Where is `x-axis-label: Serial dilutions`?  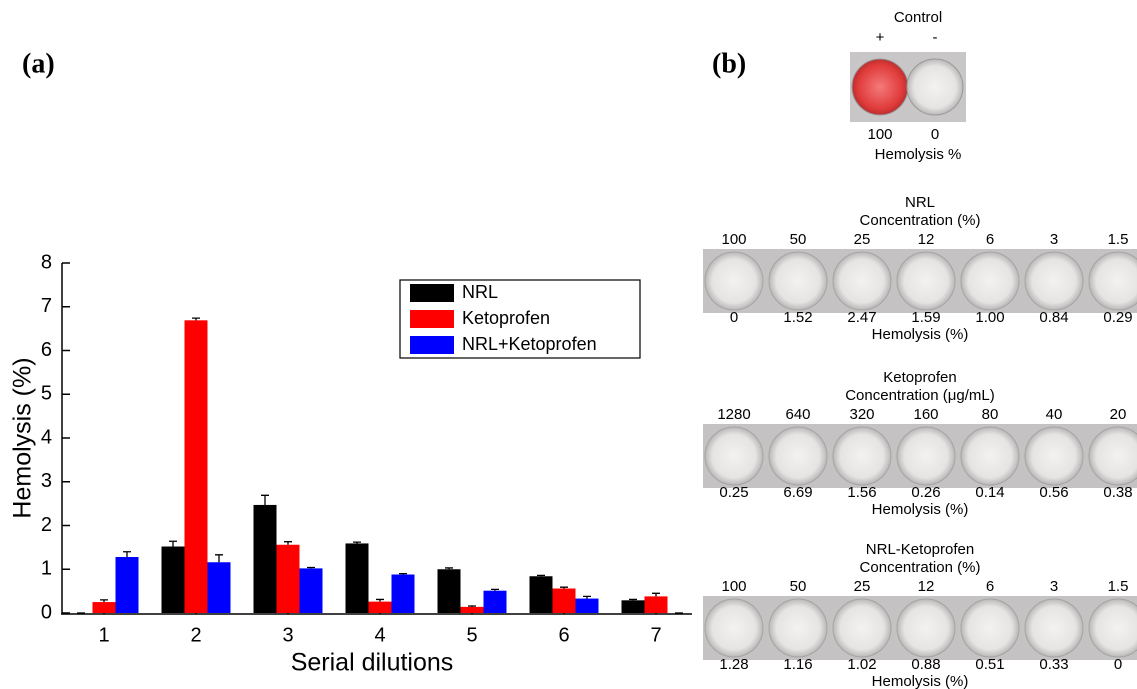 x-axis-label: Serial dilutions is located at coordinates (372, 663).